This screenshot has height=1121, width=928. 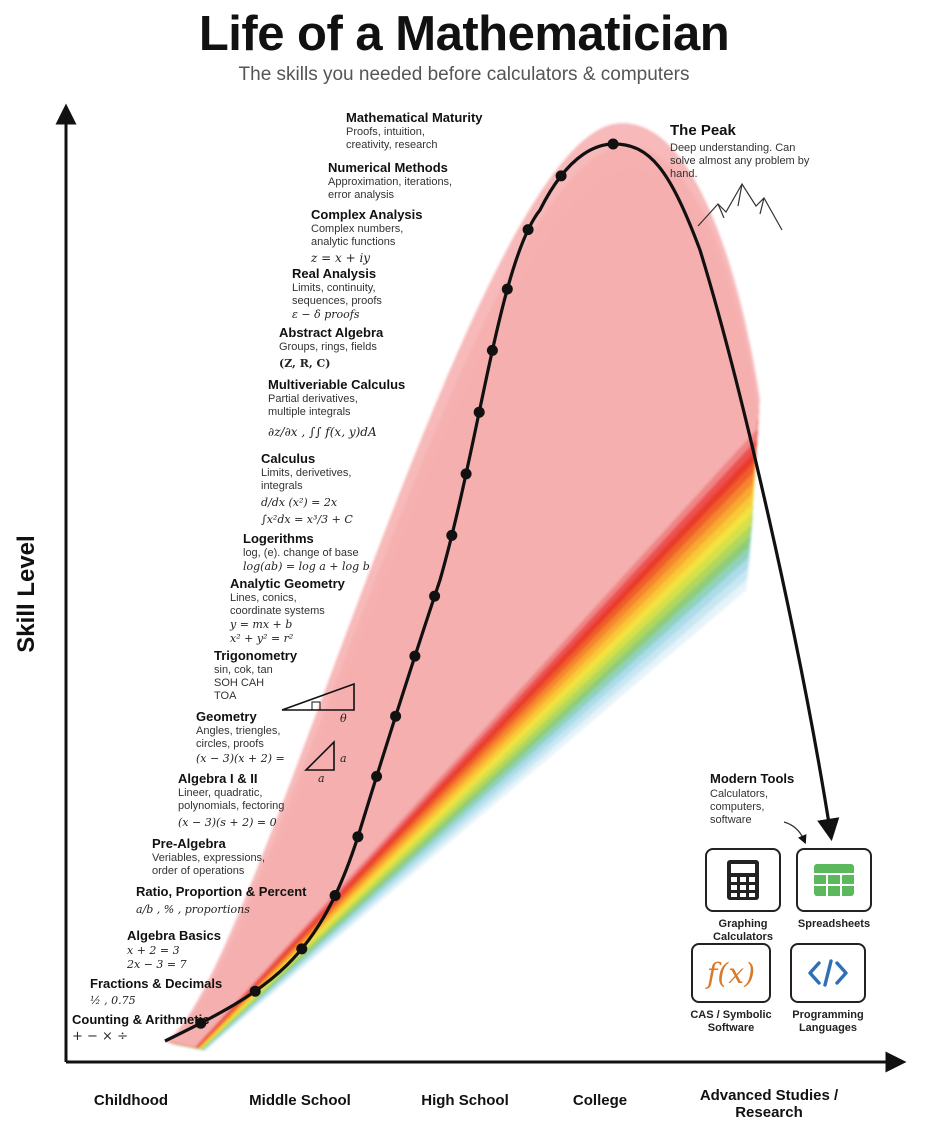 I want to click on trig-triangle-icon: θ, so click(x=318, y=703).